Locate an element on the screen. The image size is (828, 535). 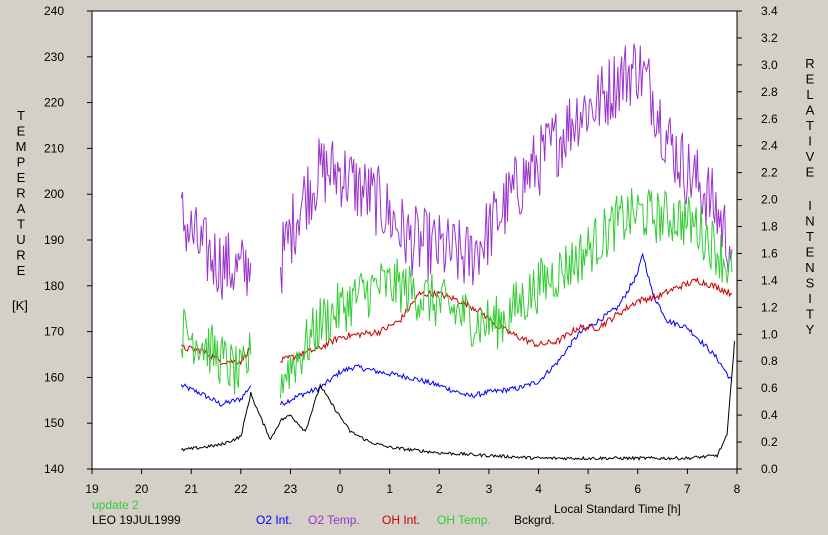
x-tick-label: 7 is located at coordinates (687, 489).